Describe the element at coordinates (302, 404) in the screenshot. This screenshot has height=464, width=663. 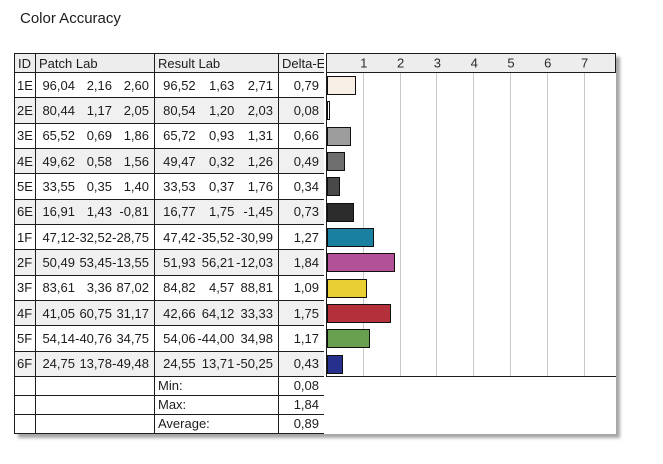
I see `summary-value: 1,84` at that location.